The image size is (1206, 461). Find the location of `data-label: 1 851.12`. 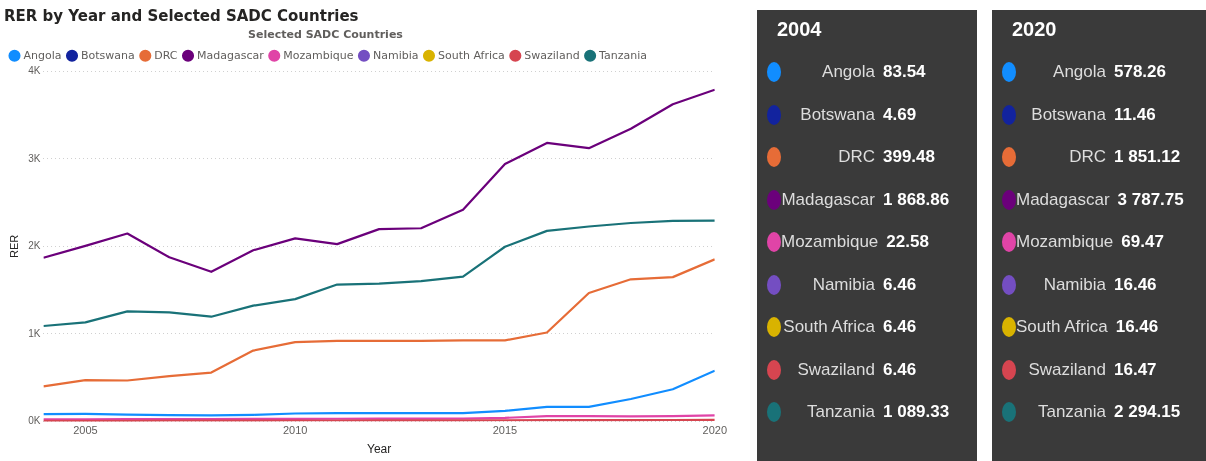

data-label: 1 851.12 is located at coordinates (1148, 157).